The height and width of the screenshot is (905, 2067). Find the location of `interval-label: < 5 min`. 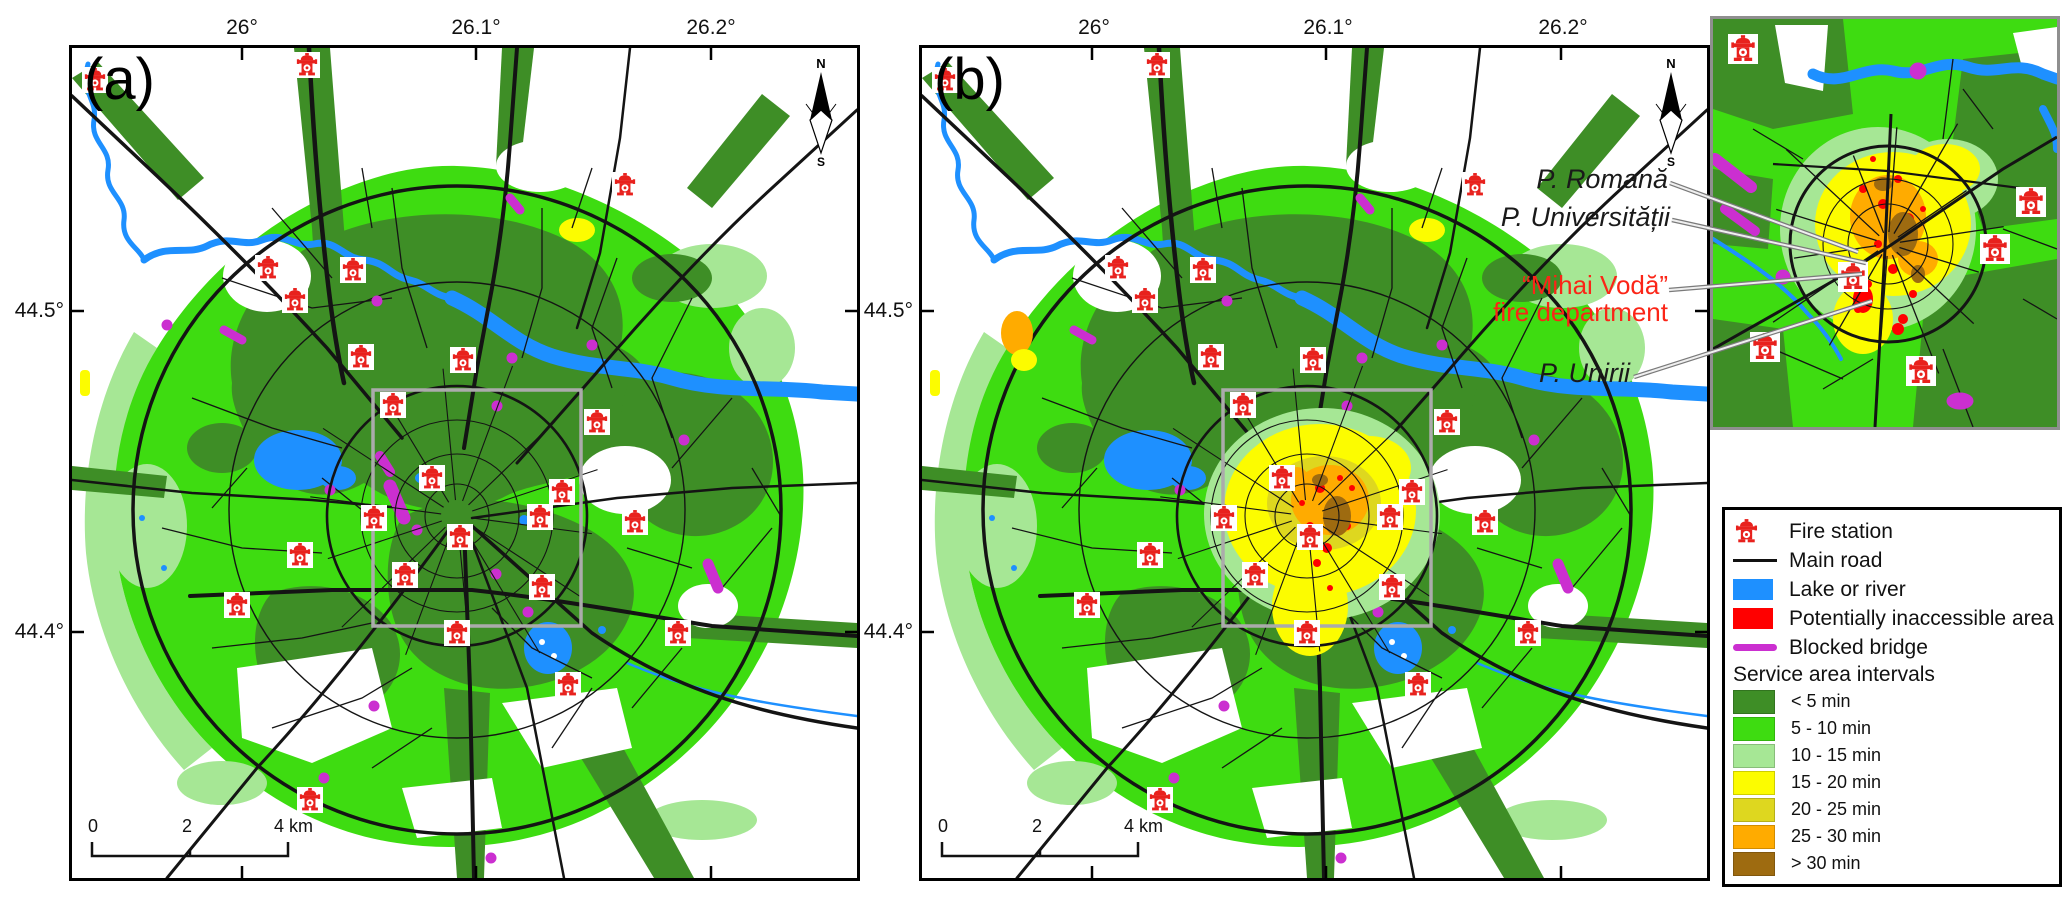

interval-label: < 5 min is located at coordinates (1821, 701).